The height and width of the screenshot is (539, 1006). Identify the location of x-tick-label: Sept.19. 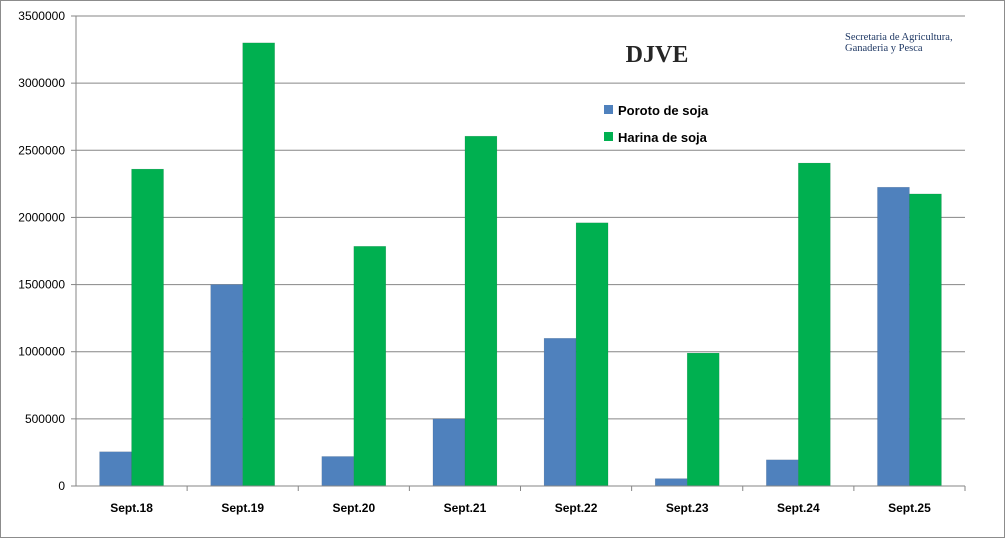
(242, 508).